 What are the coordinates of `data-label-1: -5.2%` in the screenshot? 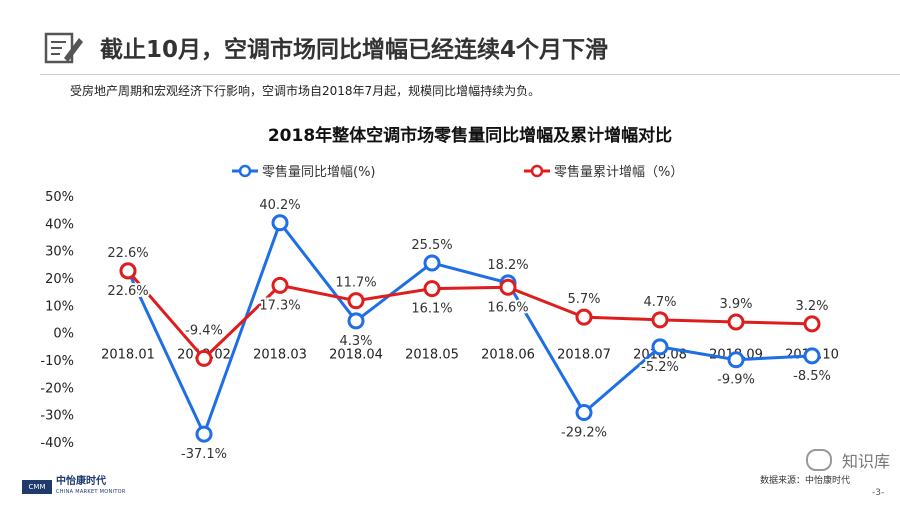 It's located at (660, 367).